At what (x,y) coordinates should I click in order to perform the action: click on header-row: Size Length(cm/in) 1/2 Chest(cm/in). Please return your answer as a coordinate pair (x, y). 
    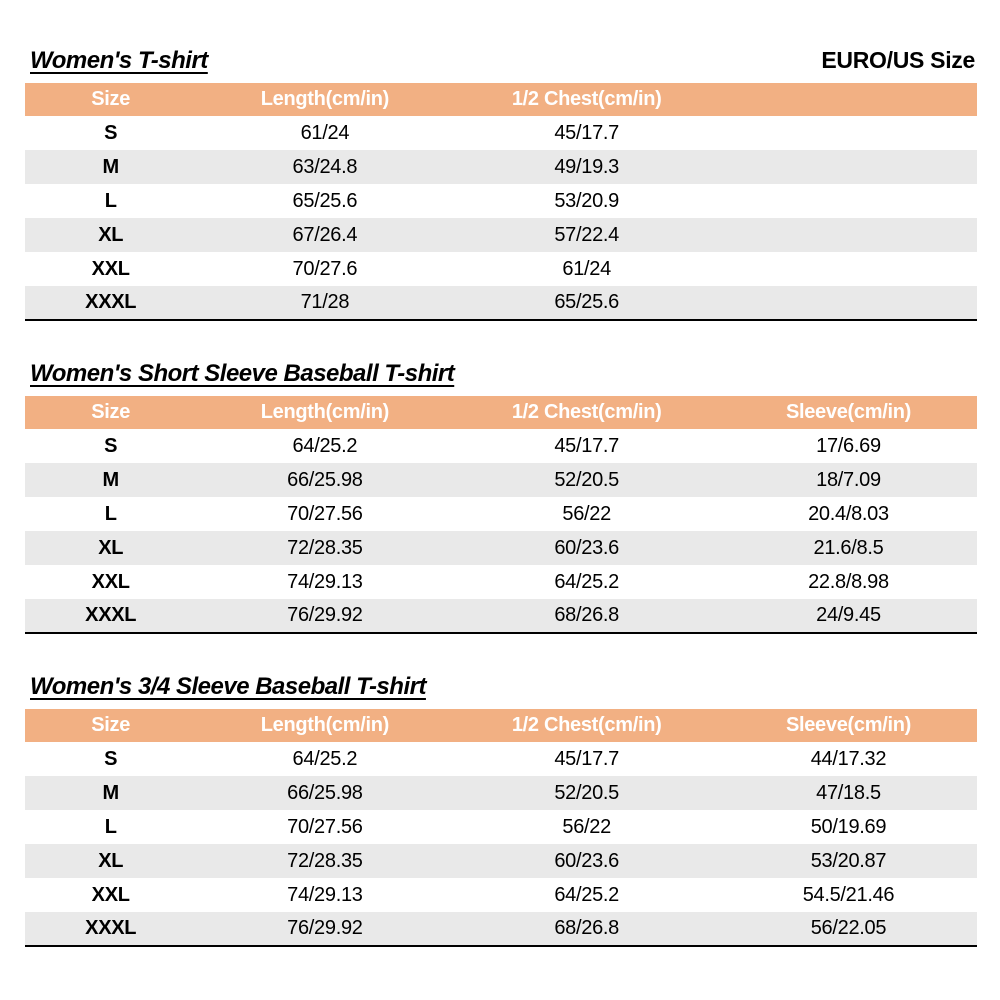
    Looking at the image, I should click on (501, 99).